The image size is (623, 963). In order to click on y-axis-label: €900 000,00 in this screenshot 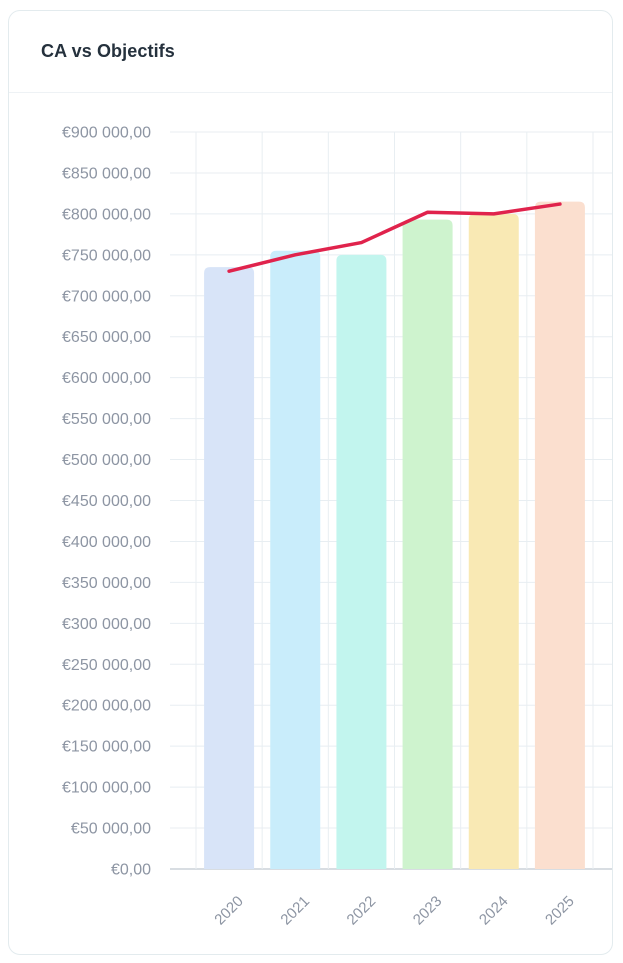, I will do `click(106, 133)`.